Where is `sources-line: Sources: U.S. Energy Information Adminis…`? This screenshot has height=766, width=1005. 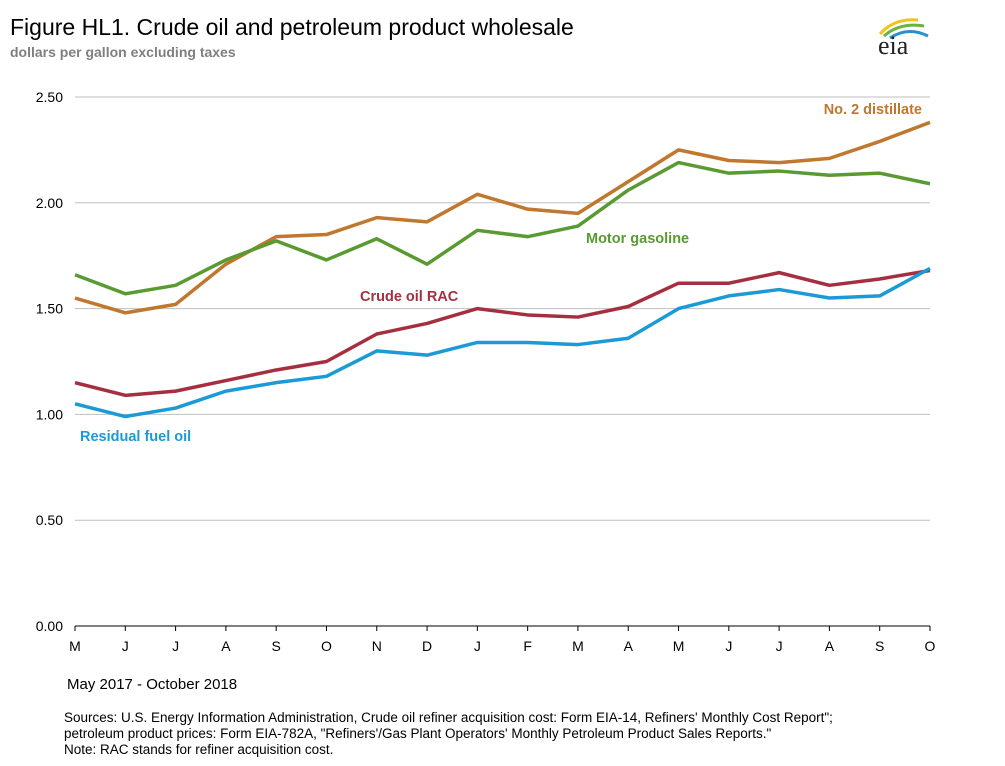 sources-line: Sources: U.S. Energy Information Adminis… is located at coordinates (448, 717).